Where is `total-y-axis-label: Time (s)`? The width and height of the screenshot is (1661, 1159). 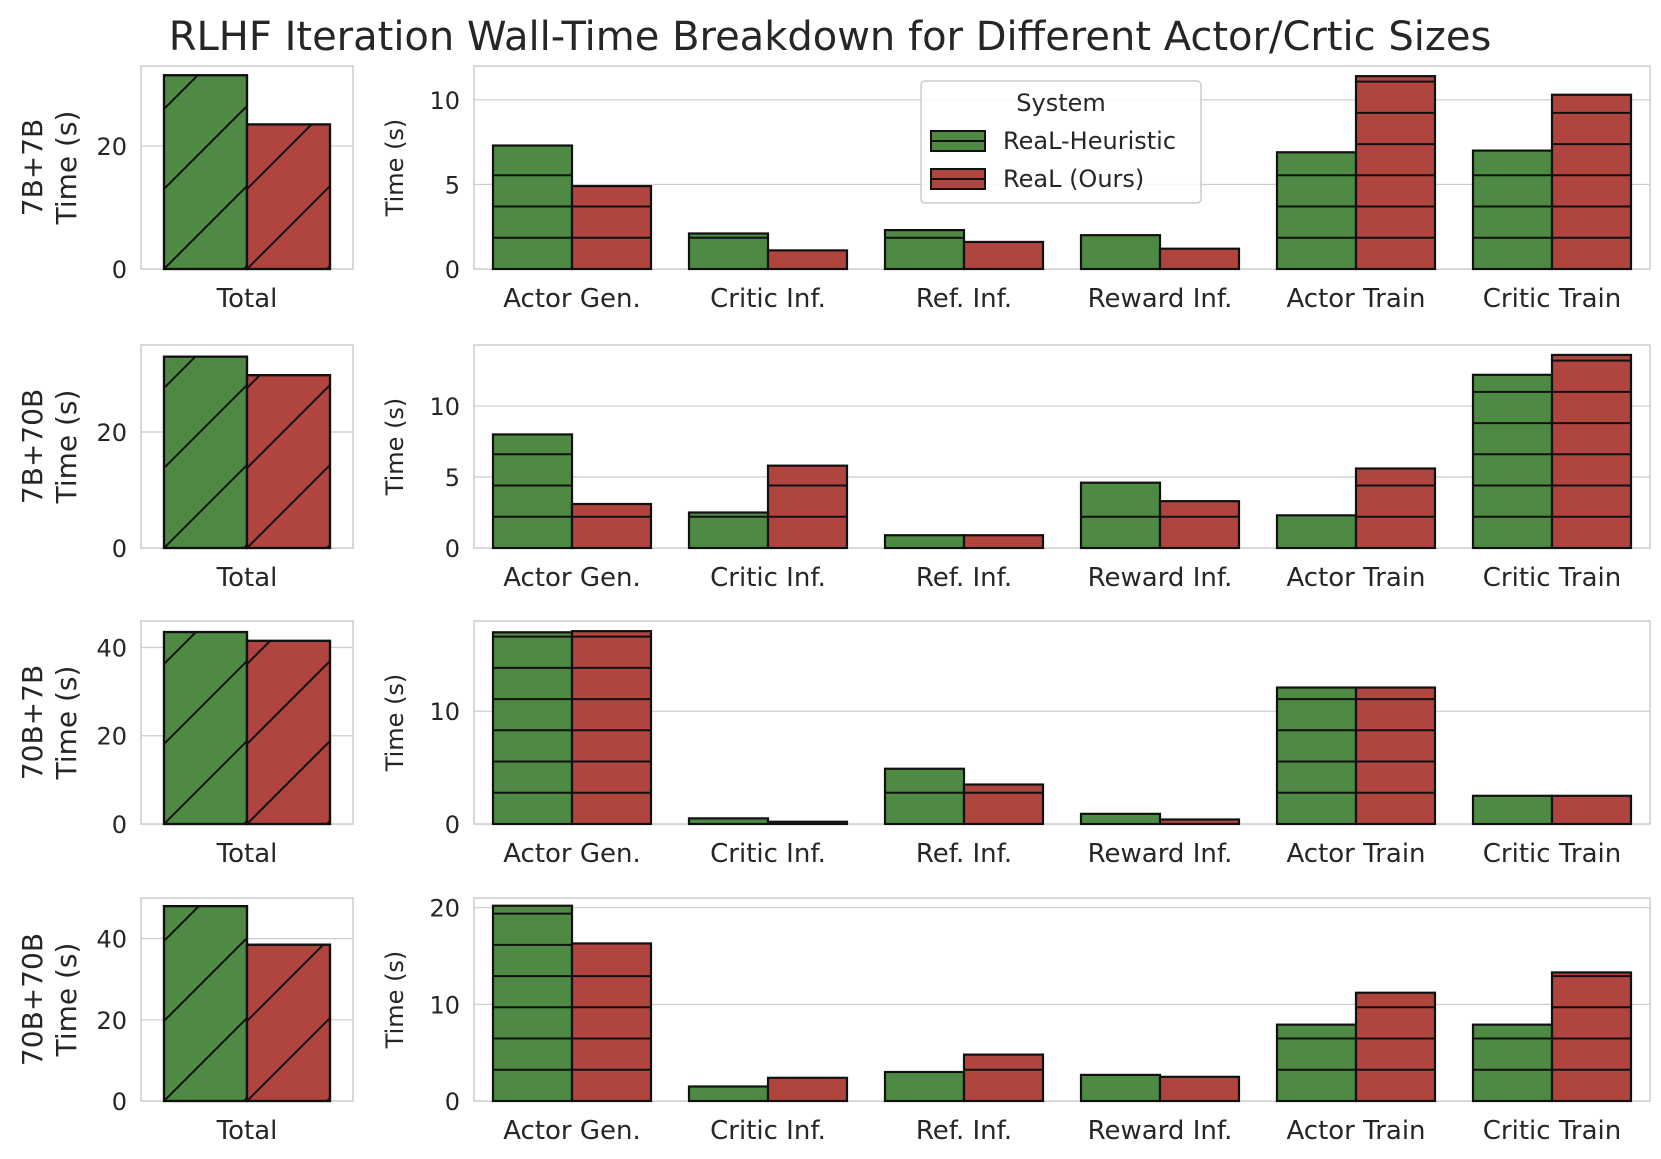 total-y-axis-label: Time (s) is located at coordinates (66, 1000).